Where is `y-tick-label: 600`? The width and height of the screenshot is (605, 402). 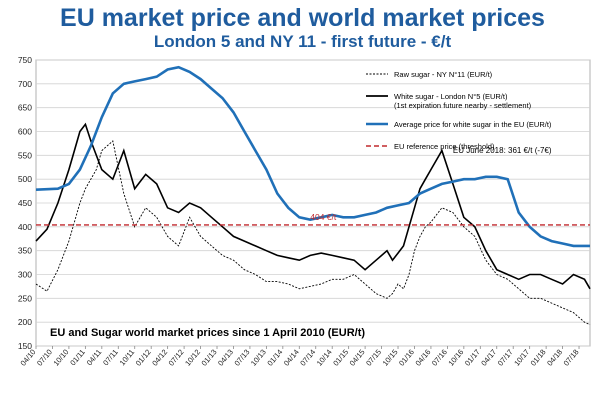
y-tick-label: 600 is located at coordinates (25, 132).